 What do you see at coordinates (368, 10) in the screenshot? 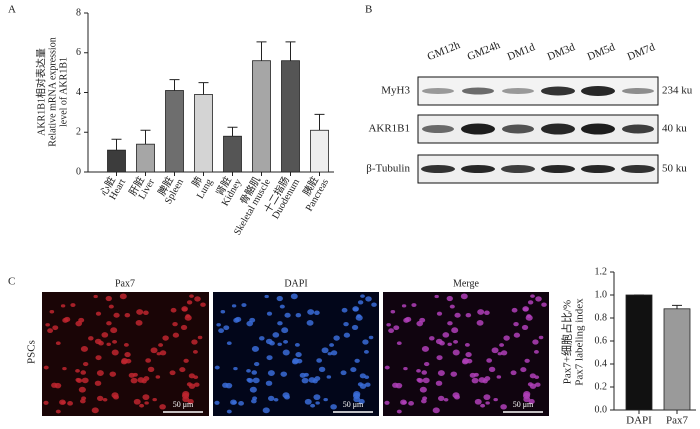
I see `panel-label: B` at bounding box center [368, 10].